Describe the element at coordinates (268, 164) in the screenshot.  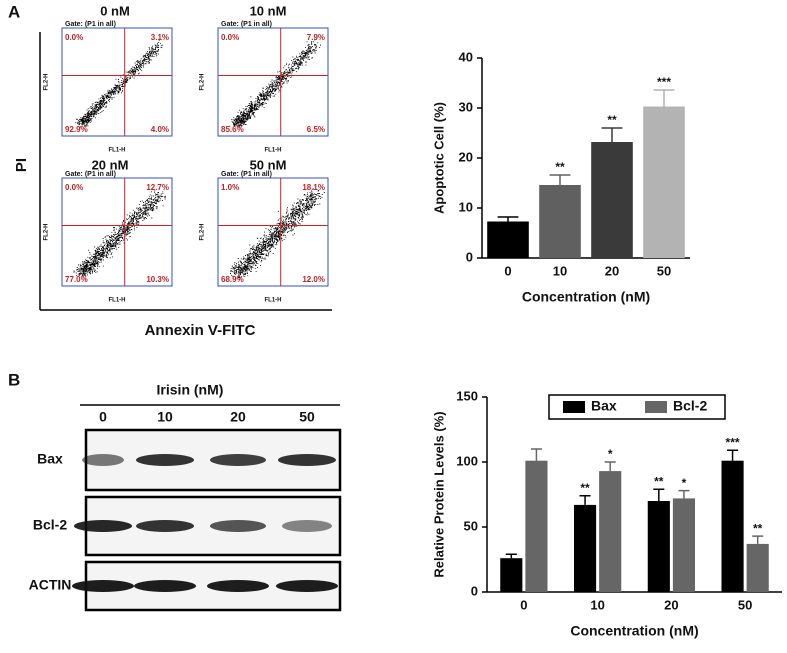
I see `plot-title: 50 nM` at that location.